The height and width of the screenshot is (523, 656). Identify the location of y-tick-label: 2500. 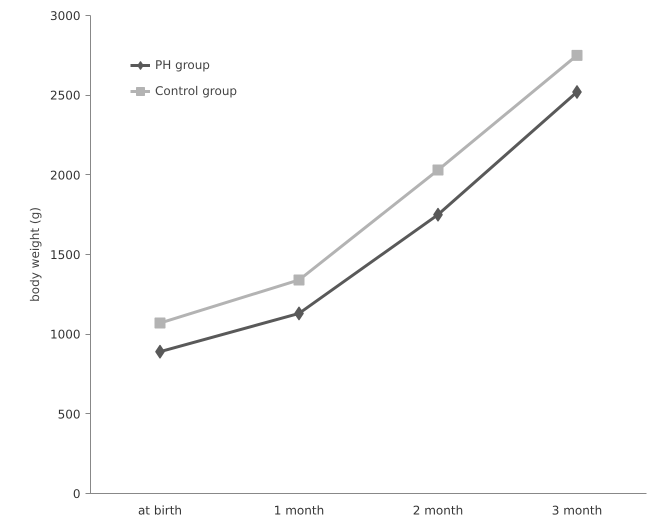
(65, 95).